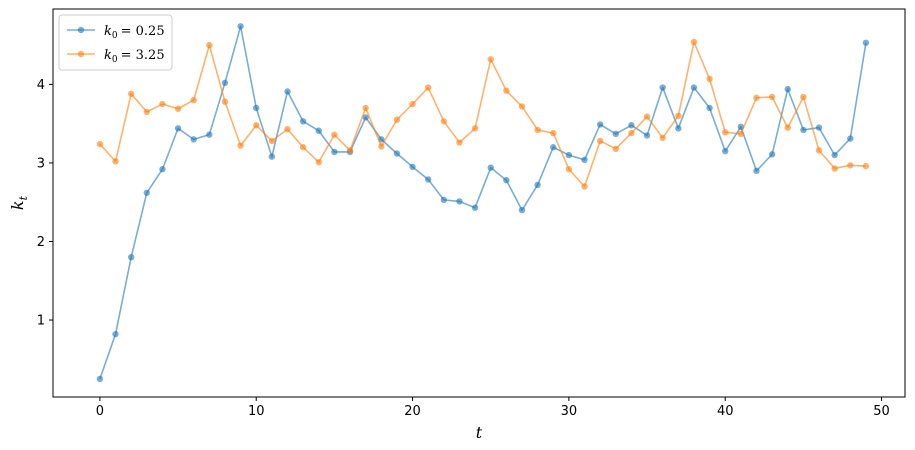 Image resolution: width=915 pixels, height=450 pixels. What do you see at coordinates (881, 411) in the screenshot?
I see `x-tick-label-50: 50` at bounding box center [881, 411].